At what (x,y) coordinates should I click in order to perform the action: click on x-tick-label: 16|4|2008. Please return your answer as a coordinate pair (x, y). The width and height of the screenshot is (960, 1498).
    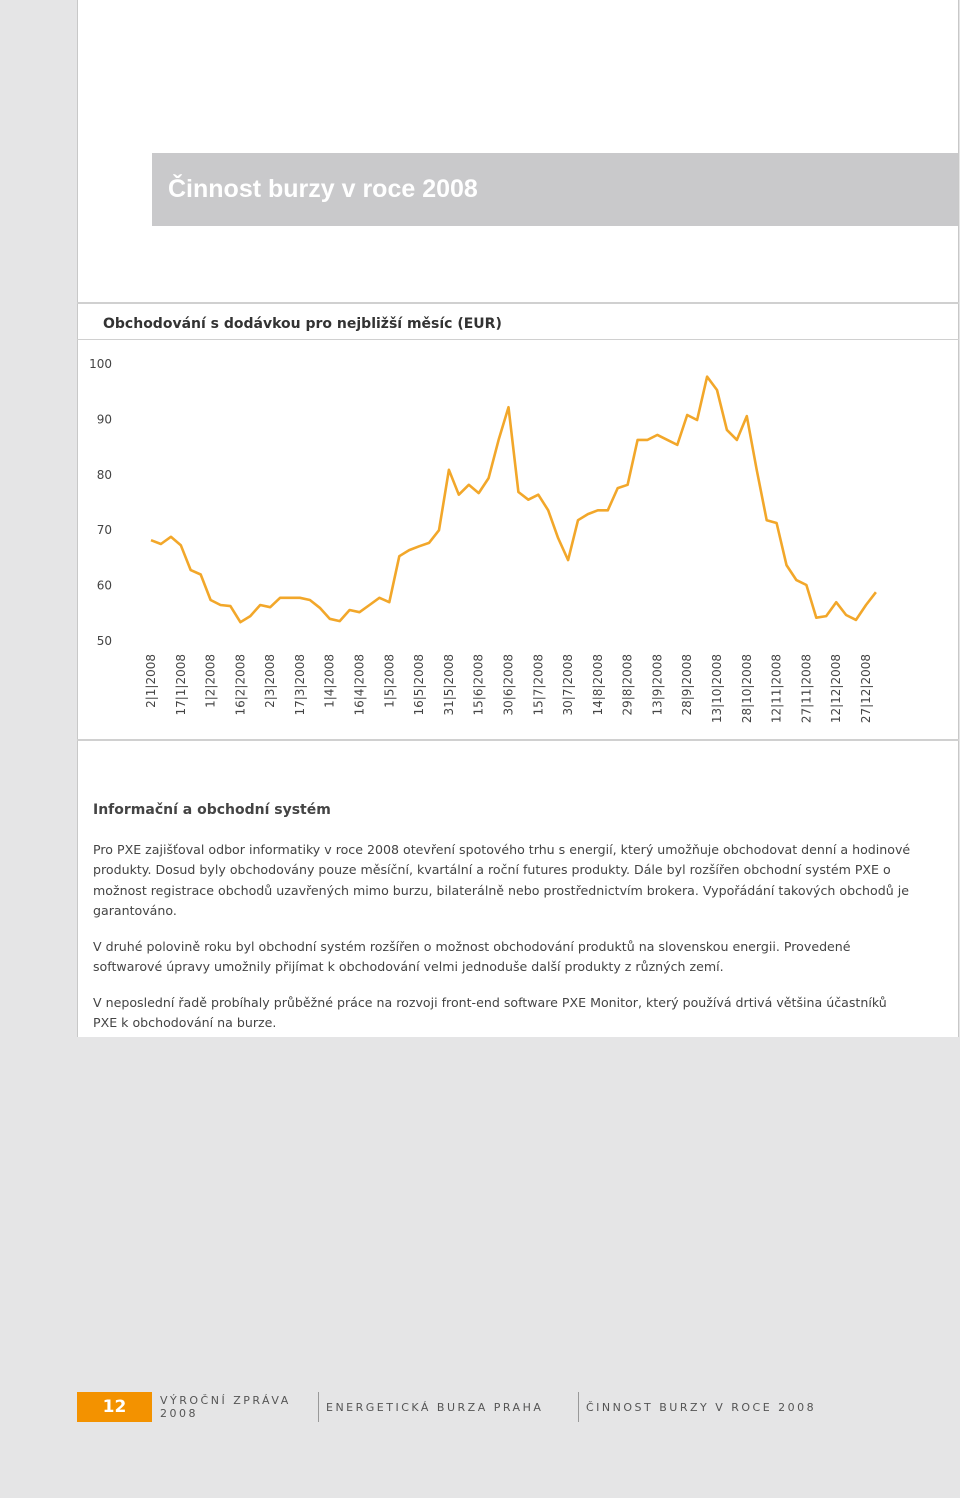
    Looking at the image, I should click on (360, 685).